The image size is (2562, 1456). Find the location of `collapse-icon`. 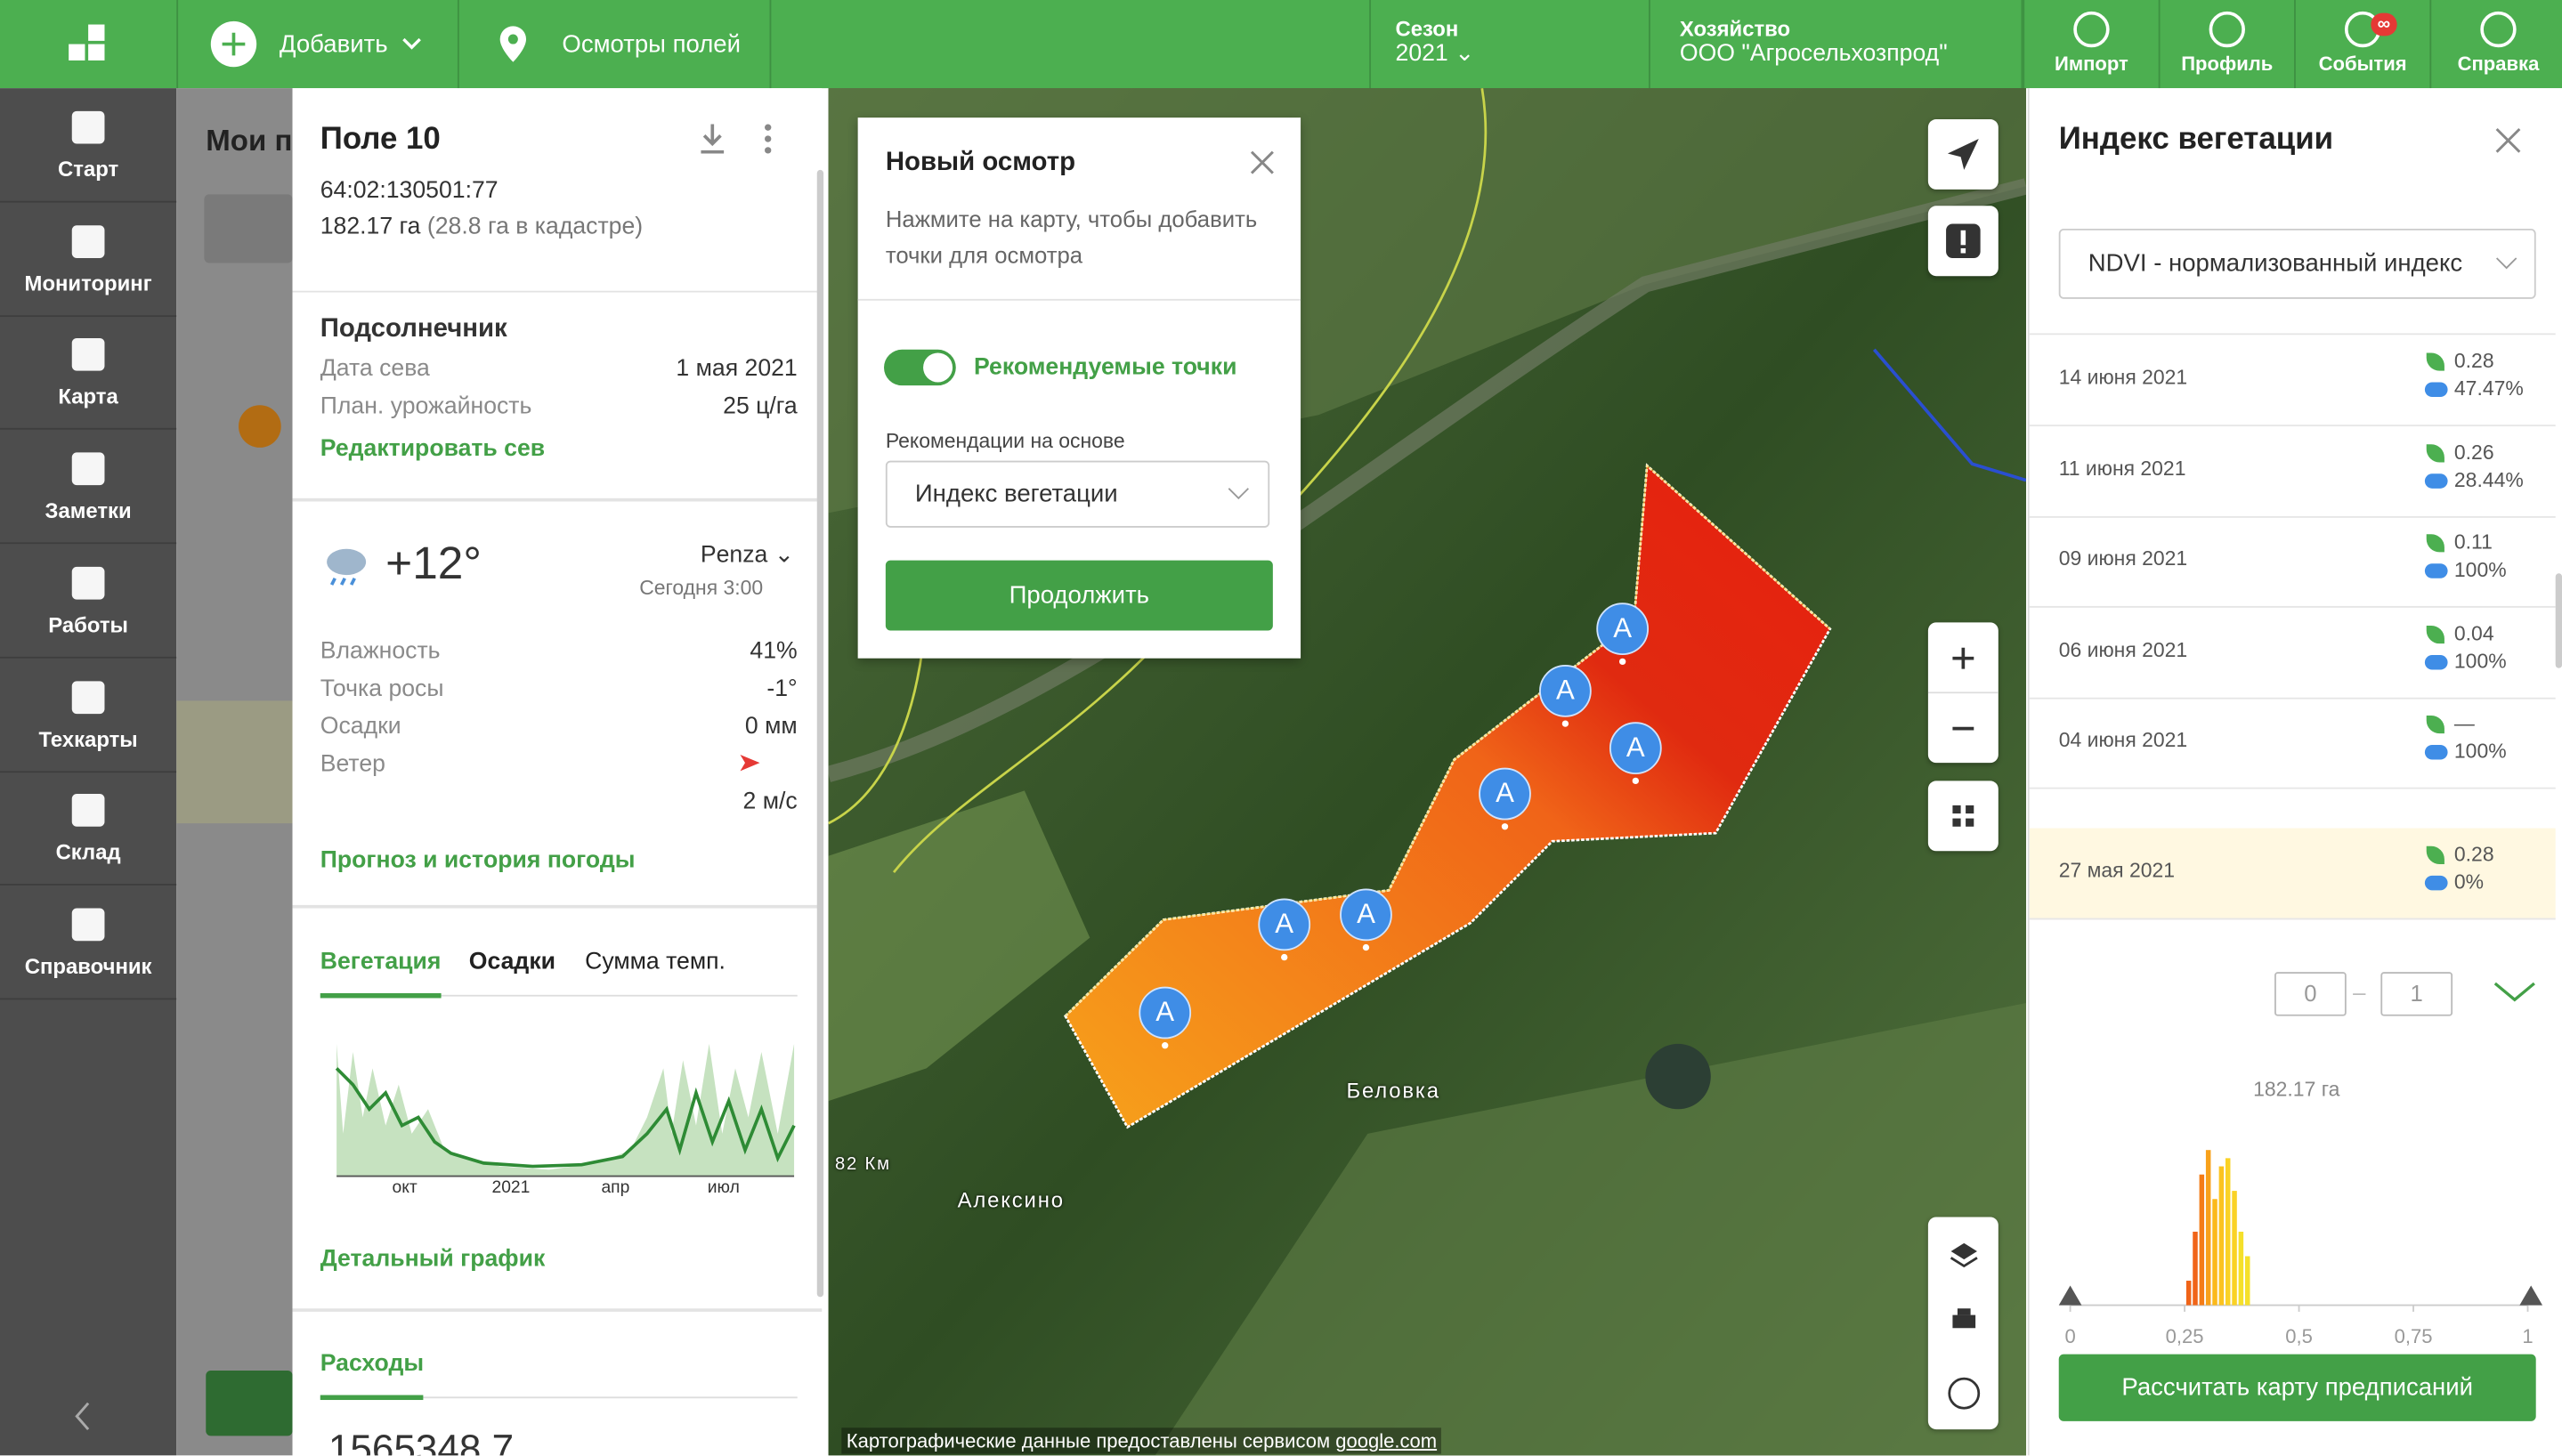

collapse-icon is located at coordinates (83, 1416).